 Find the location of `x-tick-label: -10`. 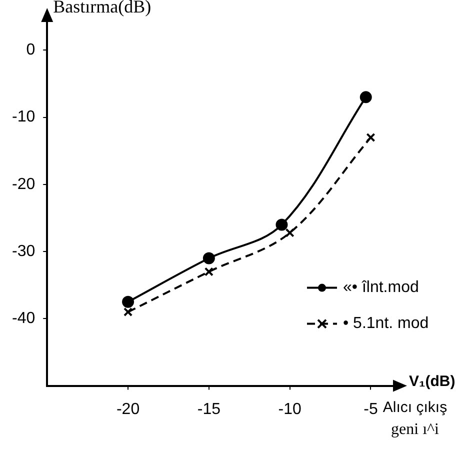

x-tick-label: -10 is located at coordinates (290, 409).